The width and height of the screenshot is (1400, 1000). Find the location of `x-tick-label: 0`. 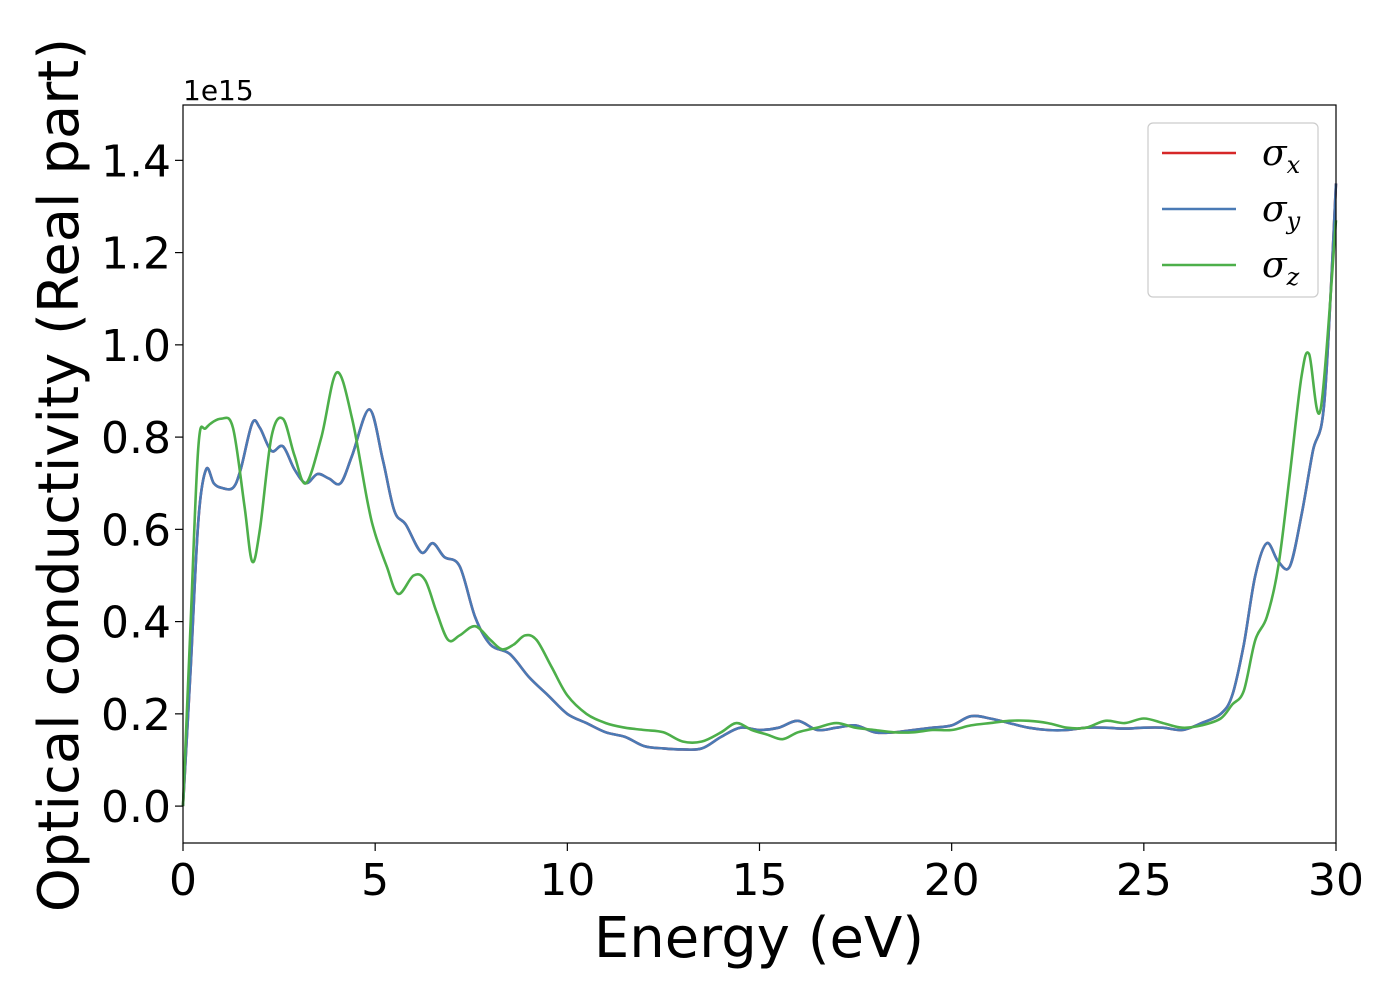

x-tick-label: 0 is located at coordinates (183, 880).